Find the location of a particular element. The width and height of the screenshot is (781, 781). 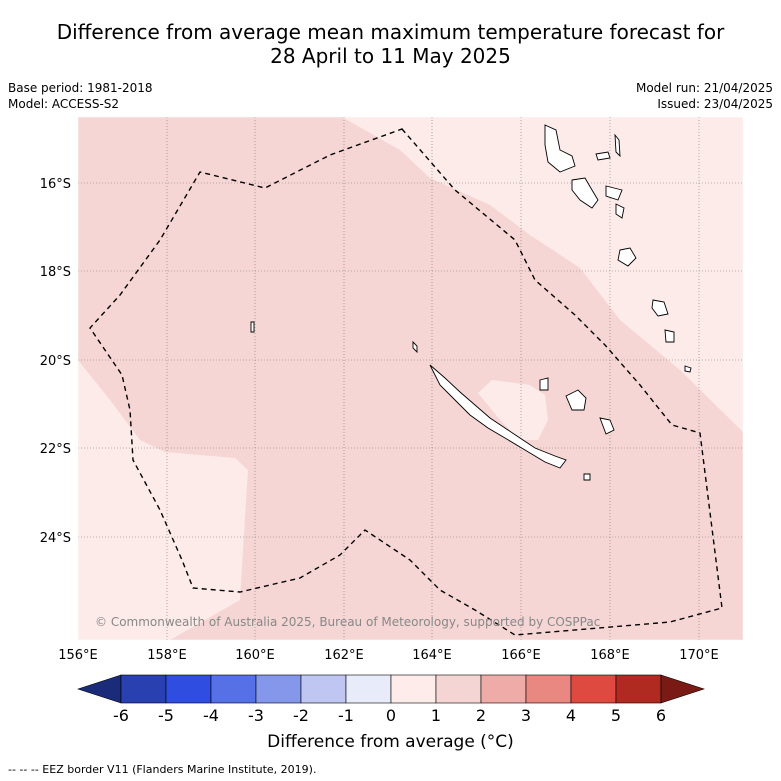

lat-label: 16°S is located at coordinates (55, 184).